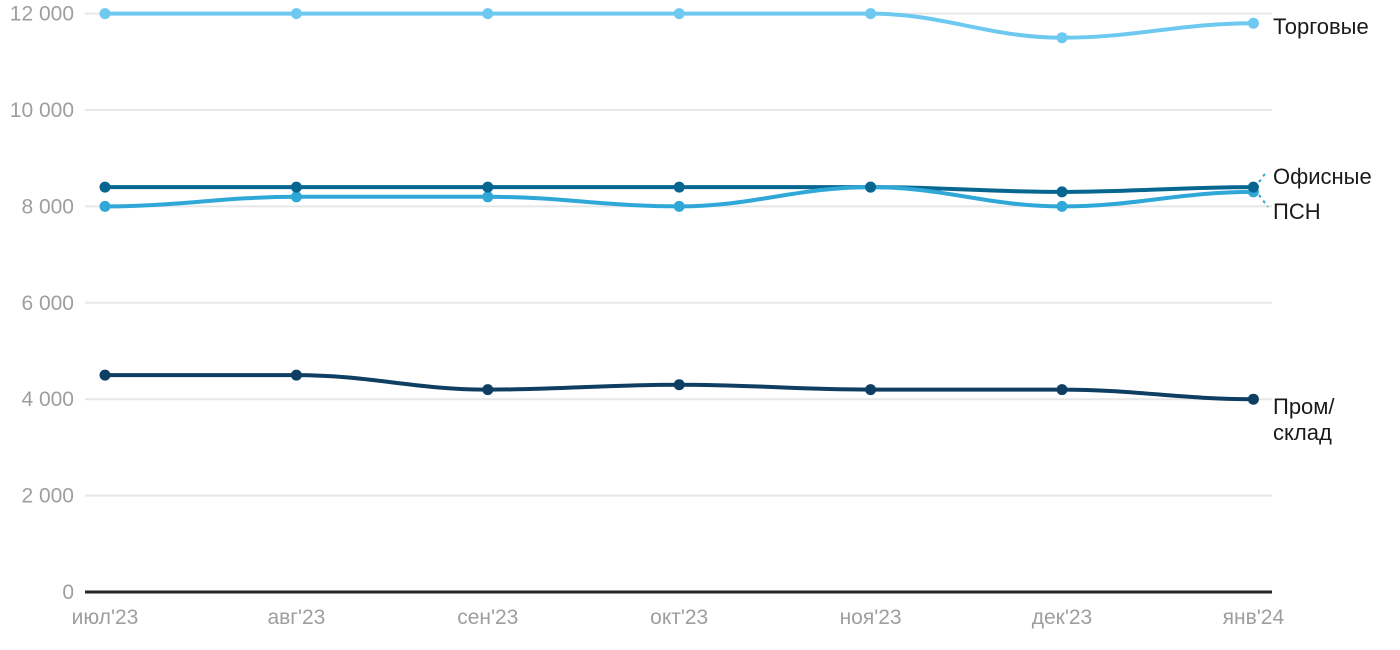  I want to click on series-label-psn: ПСН, so click(1297, 211).